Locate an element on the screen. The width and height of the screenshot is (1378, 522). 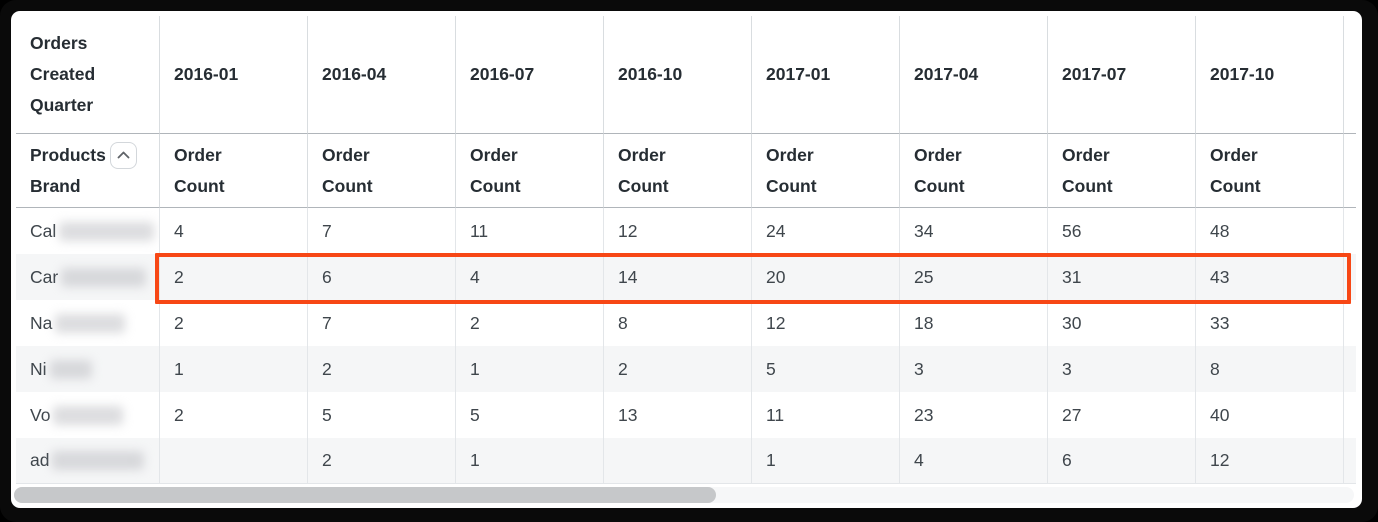
table-row: Cal 4 7 11 12 24 34 56 48 is located at coordinates (686, 231).